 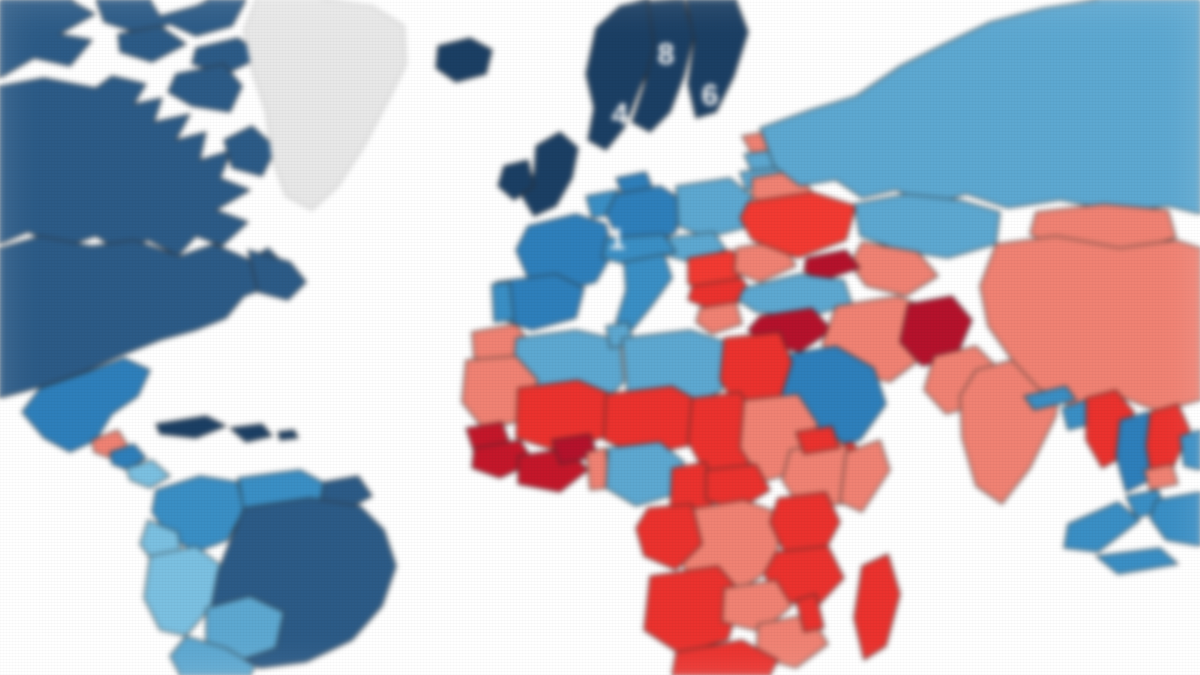 What do you see at coordinates (288, 435) in the screenshot?
I see `country-puertorico` at bounding box center [288, 435].